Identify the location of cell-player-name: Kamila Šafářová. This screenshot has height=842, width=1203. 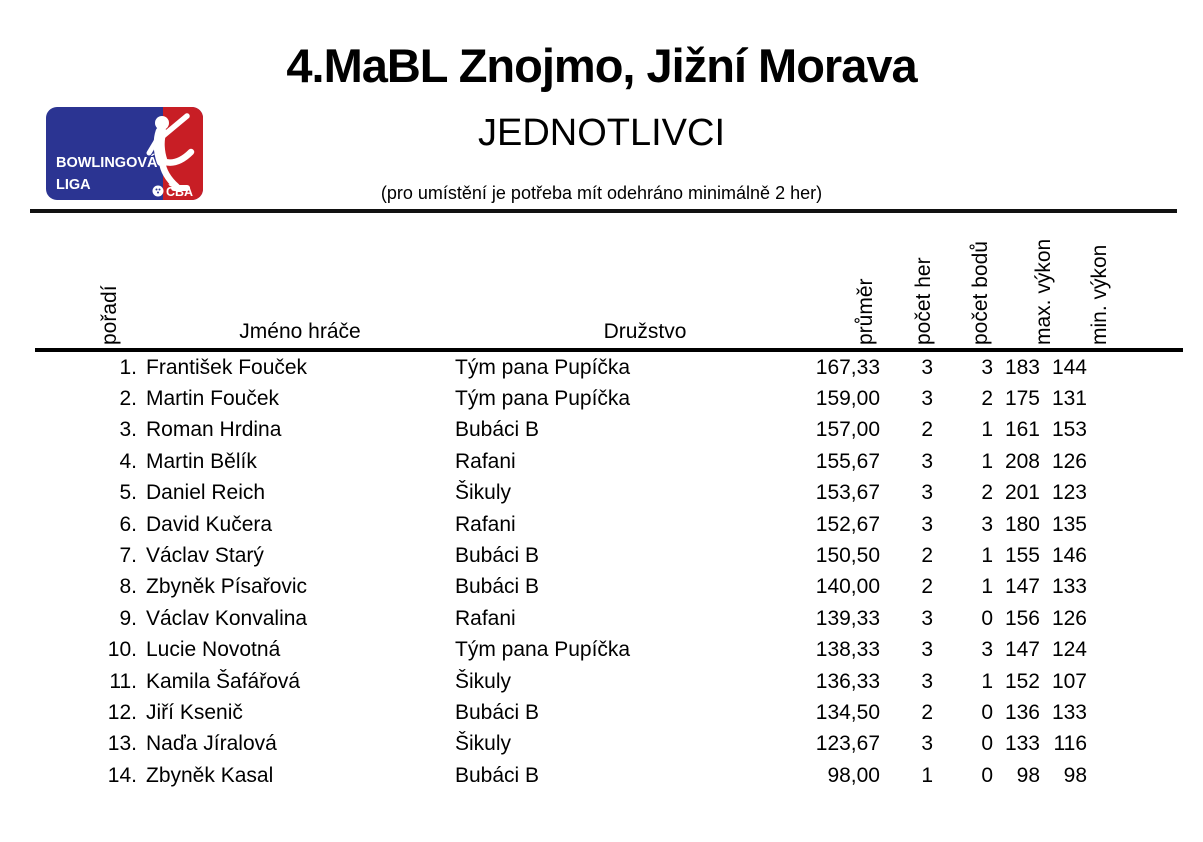
(223, 681).